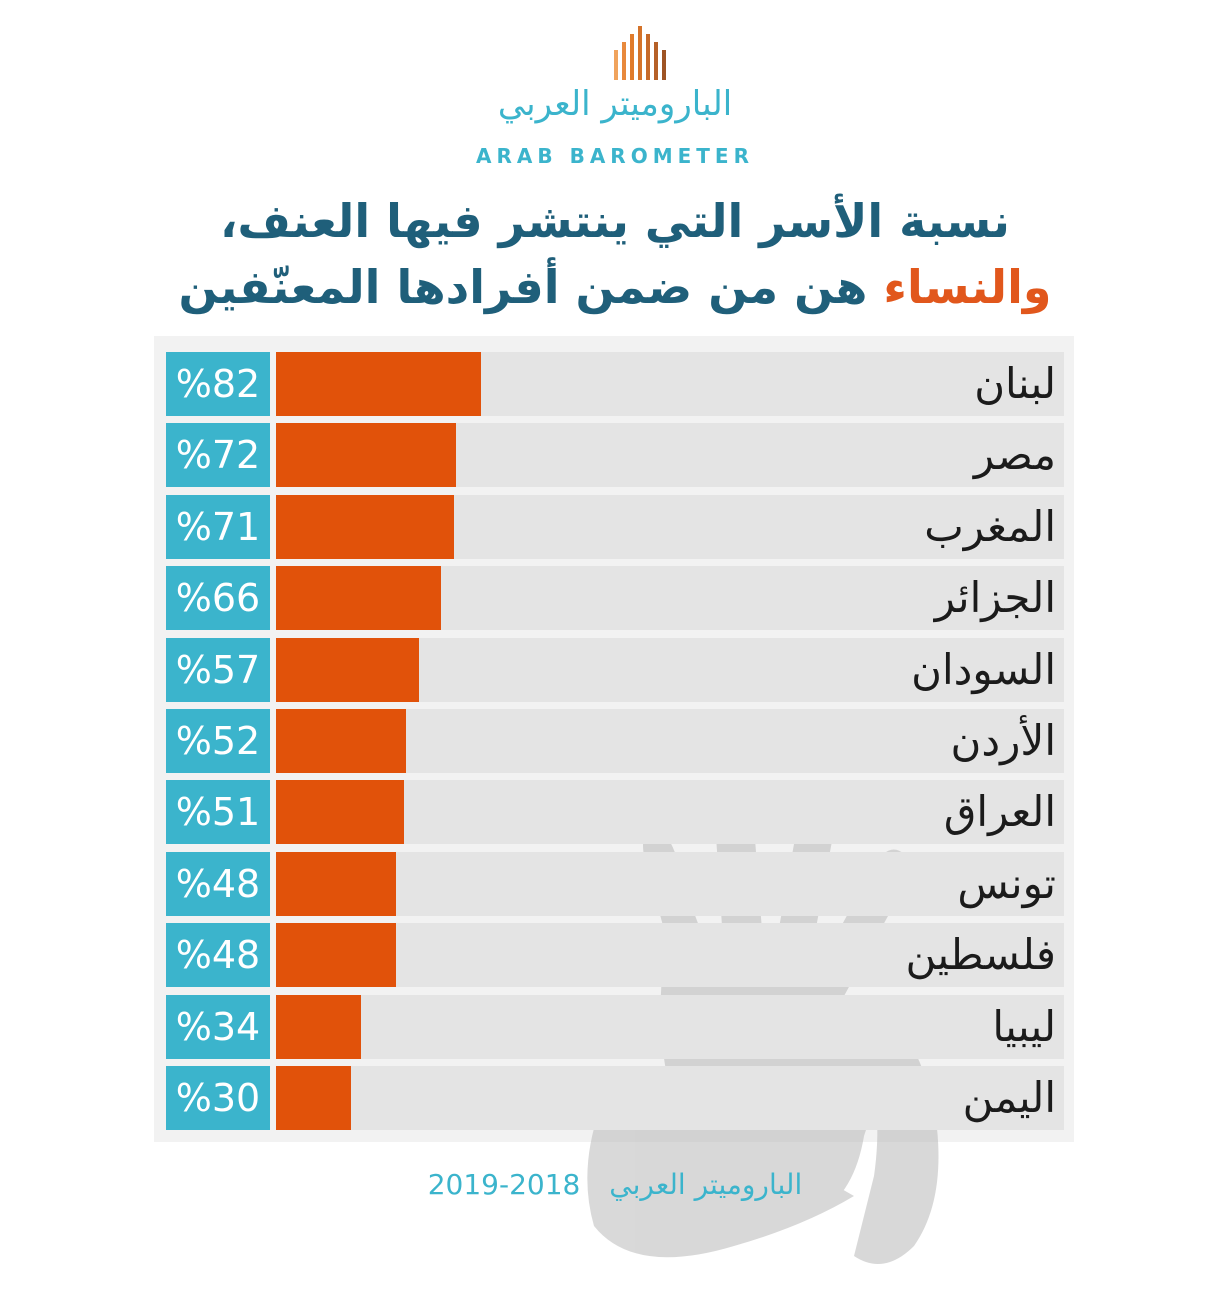 The width and height of the screenshot is (1230, 1296). I want to click on category-label: تونس, so click(1006, 883).